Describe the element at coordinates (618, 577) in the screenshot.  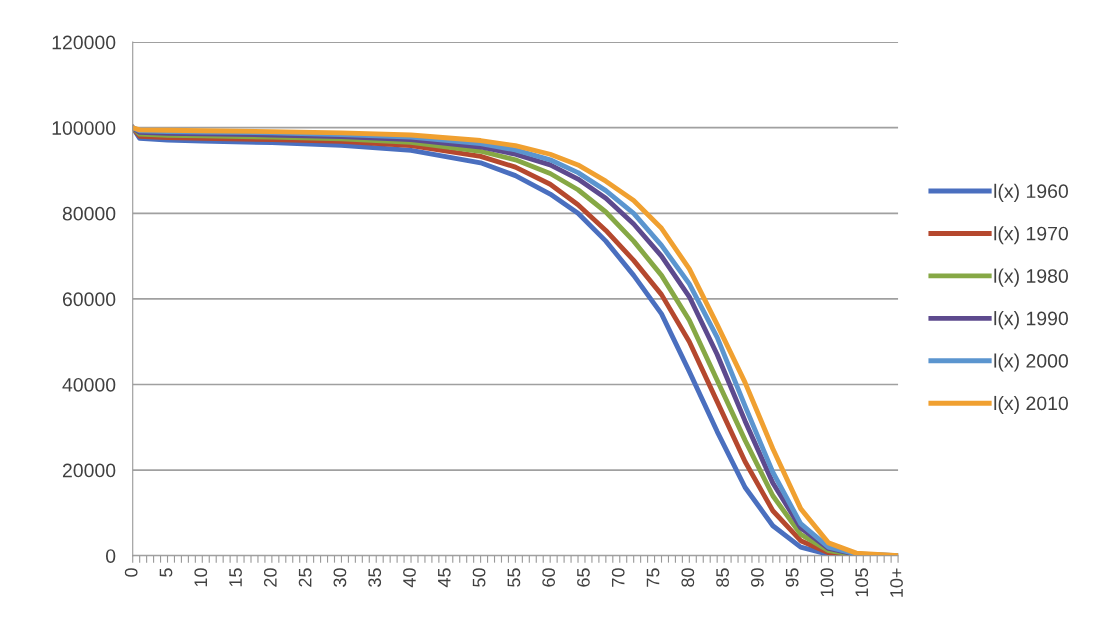
I see `x-tick-label: 70` at that location.